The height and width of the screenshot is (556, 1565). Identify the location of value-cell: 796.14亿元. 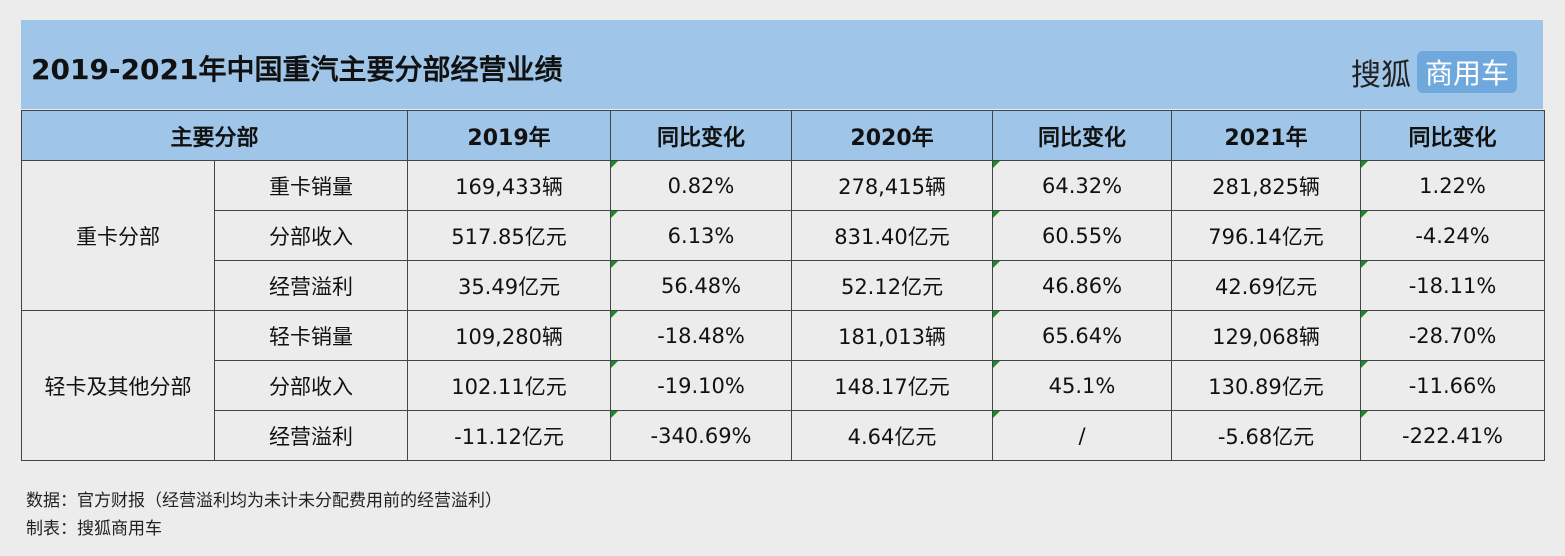
(1266, 235).